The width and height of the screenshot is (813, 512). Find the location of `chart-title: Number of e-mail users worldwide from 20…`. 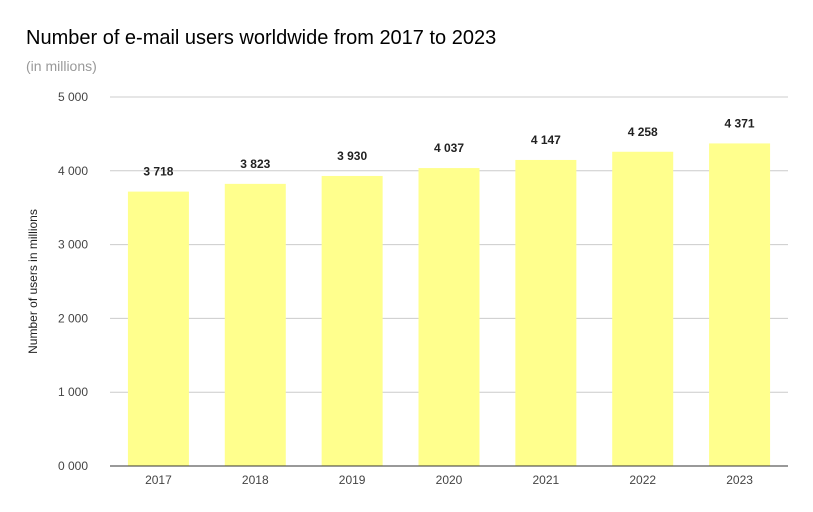

chart-title: Number of e-mail users worldwide from 20… is located at coordinates (261, 38).